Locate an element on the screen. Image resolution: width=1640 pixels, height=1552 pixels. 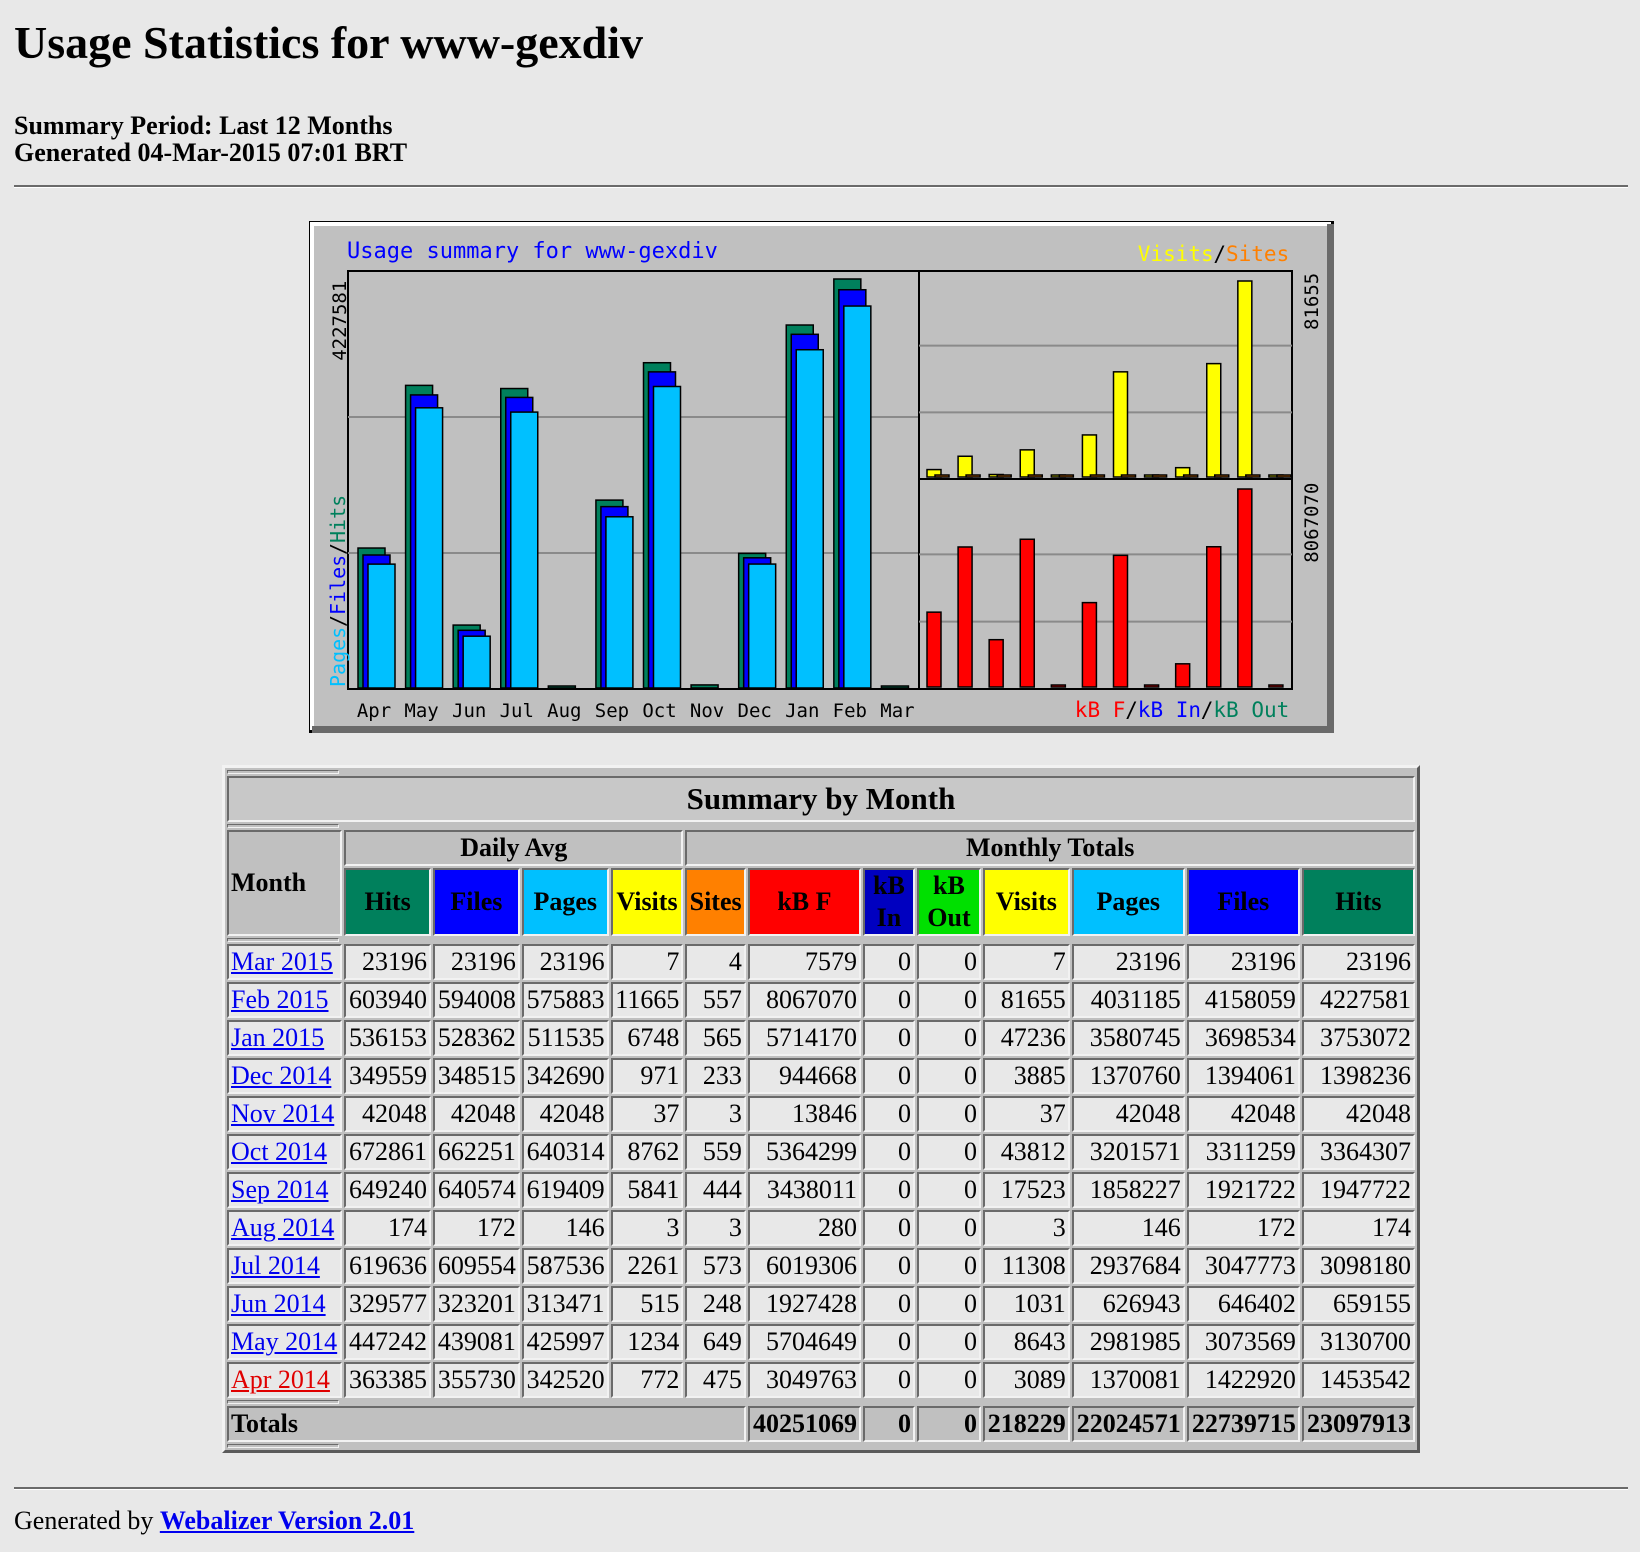
cell-m-hits: 3098180 is located at coordinates (1358, 1266).